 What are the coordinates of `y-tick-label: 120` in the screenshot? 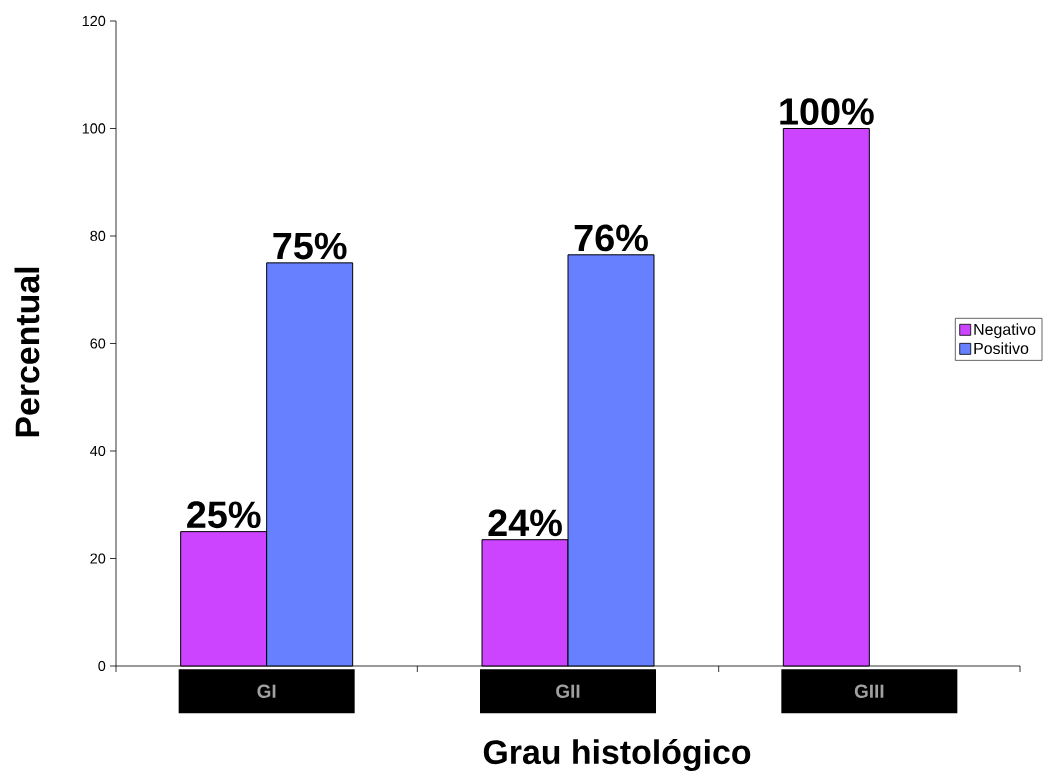 It's located at (94, 21).